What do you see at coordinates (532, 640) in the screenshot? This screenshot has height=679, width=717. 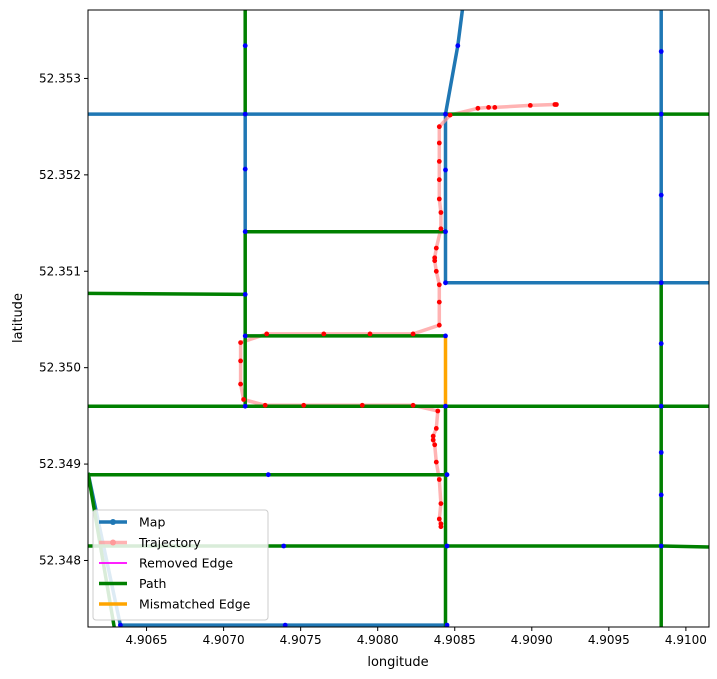 I see `x-tick-label: 4.9090` at bounding box center [532, 640].